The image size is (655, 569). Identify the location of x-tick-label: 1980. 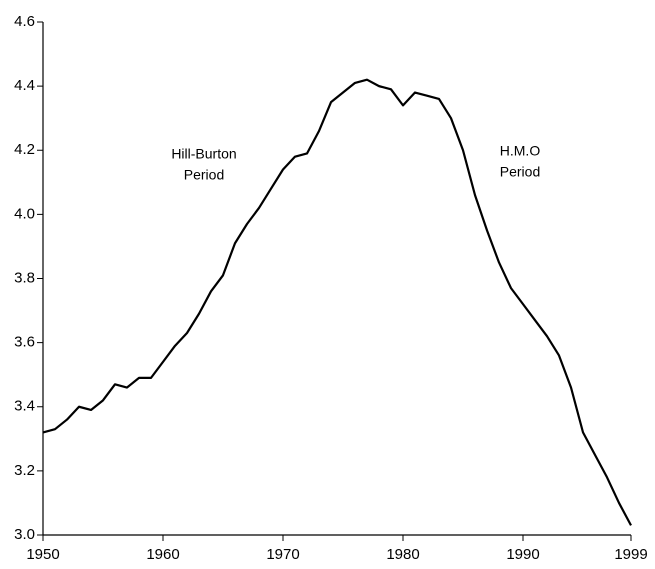
(402, 554).